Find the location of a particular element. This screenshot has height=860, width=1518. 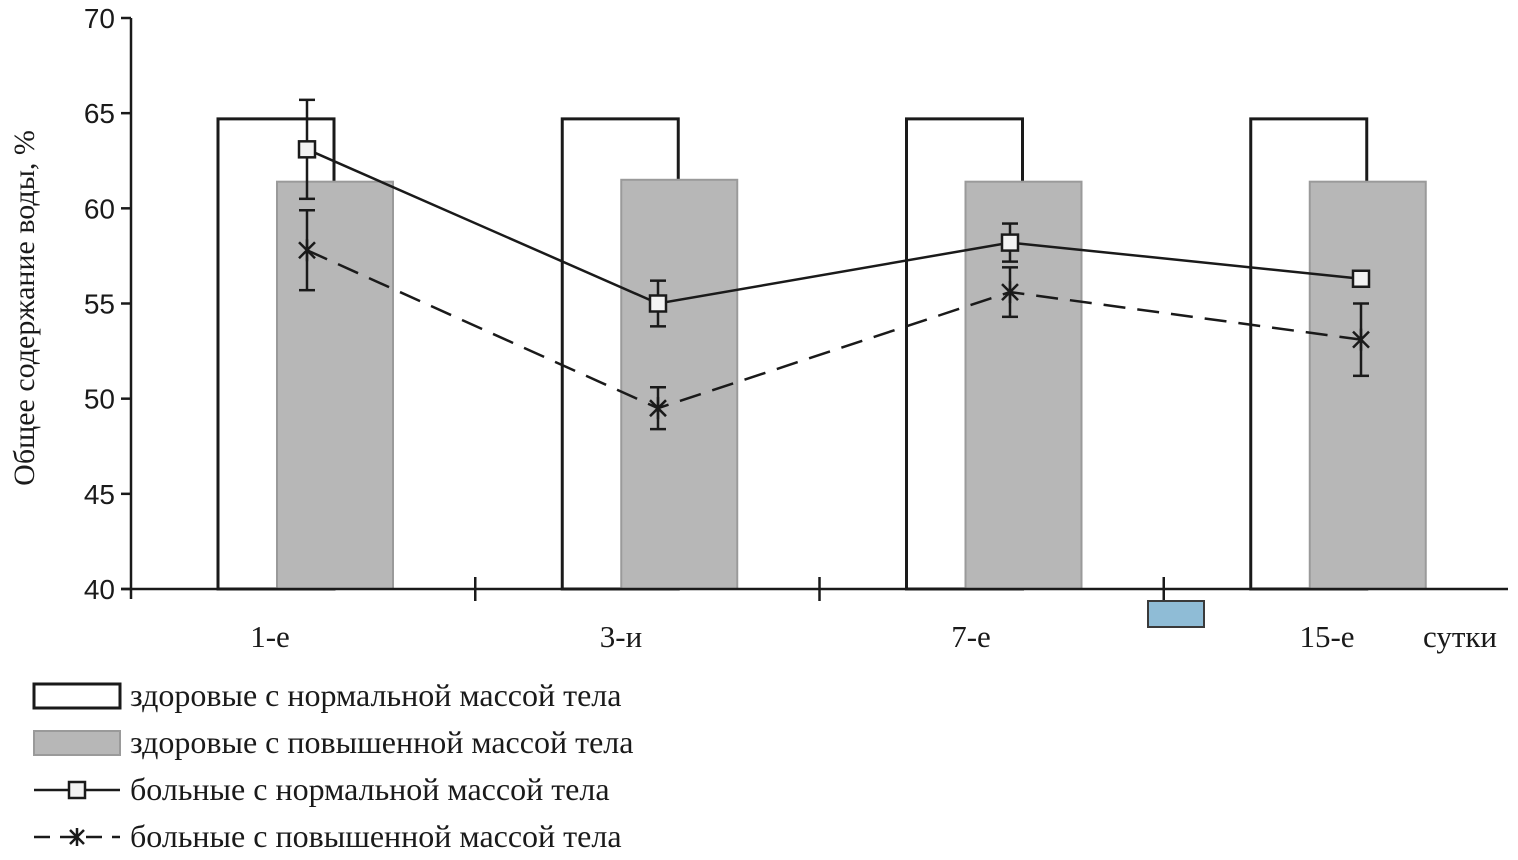

legend-label: больные с нормальной массой тела is located at coordinates (370, 789).